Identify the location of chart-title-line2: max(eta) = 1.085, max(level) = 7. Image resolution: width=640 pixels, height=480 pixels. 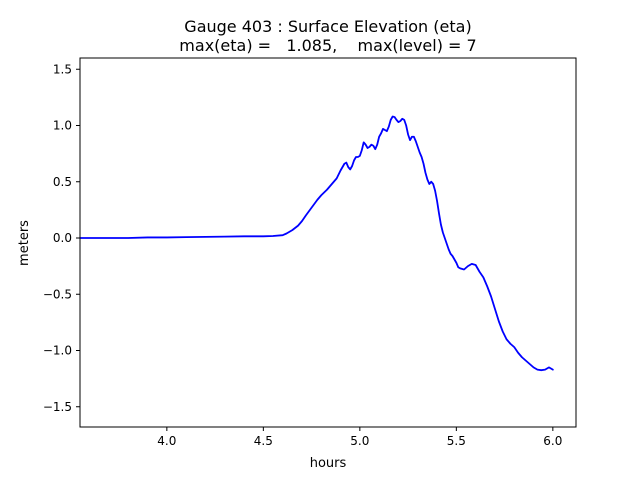
(327, 45).